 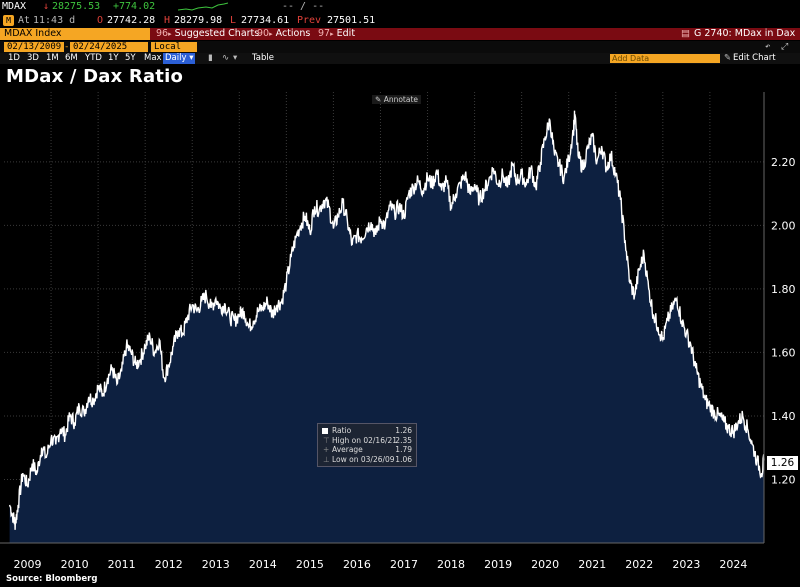 What do you see at coordinates (498, 564) in the screenshot?
I see `x-tick-label: 2019` at bounding box center [498, 564].